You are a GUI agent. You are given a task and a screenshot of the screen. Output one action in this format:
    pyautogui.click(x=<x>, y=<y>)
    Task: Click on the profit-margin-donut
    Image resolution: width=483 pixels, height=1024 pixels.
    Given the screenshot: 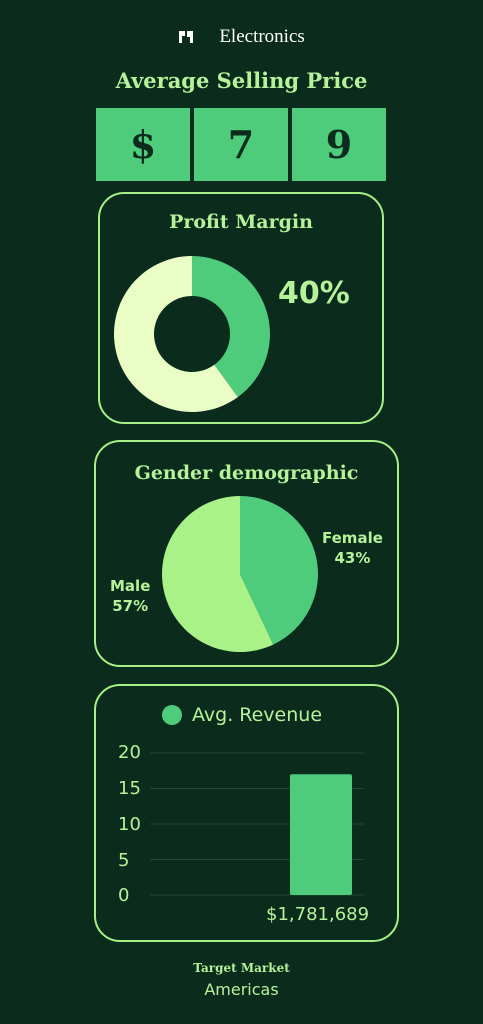 What is the action you would take?
    pyautogui.click(x=192, y=334)
    